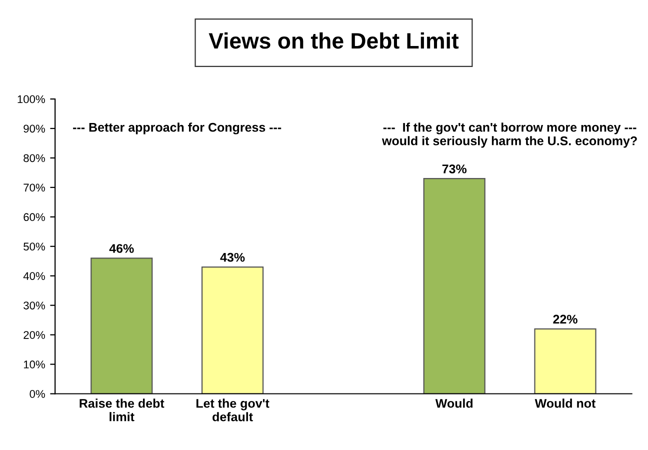 The width and height of the screenshot is (648, 450). What do you see at coordinates (37, 394) in the screenshot?
I see `y-tick-label: 0%` at bounding box center [37, 394].